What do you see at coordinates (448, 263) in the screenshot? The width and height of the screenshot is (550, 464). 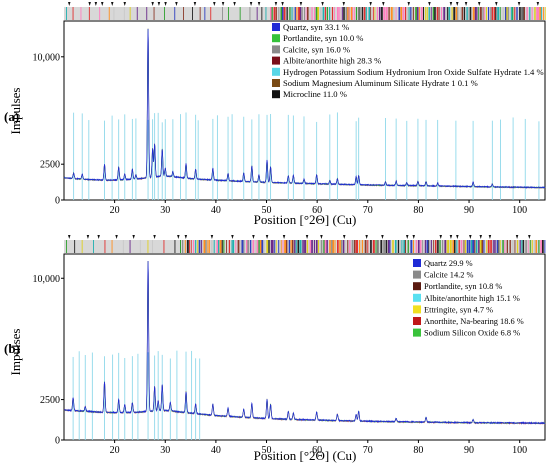 I see `legend-label: Quartz 29.9 %` at bounding box center [448, 263].